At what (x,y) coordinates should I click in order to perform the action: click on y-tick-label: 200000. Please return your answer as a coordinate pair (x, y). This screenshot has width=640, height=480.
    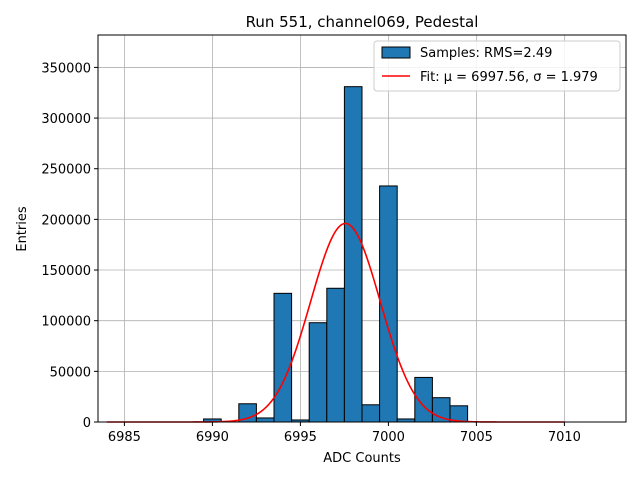
    Looking at the image, I should click on (66, 220).